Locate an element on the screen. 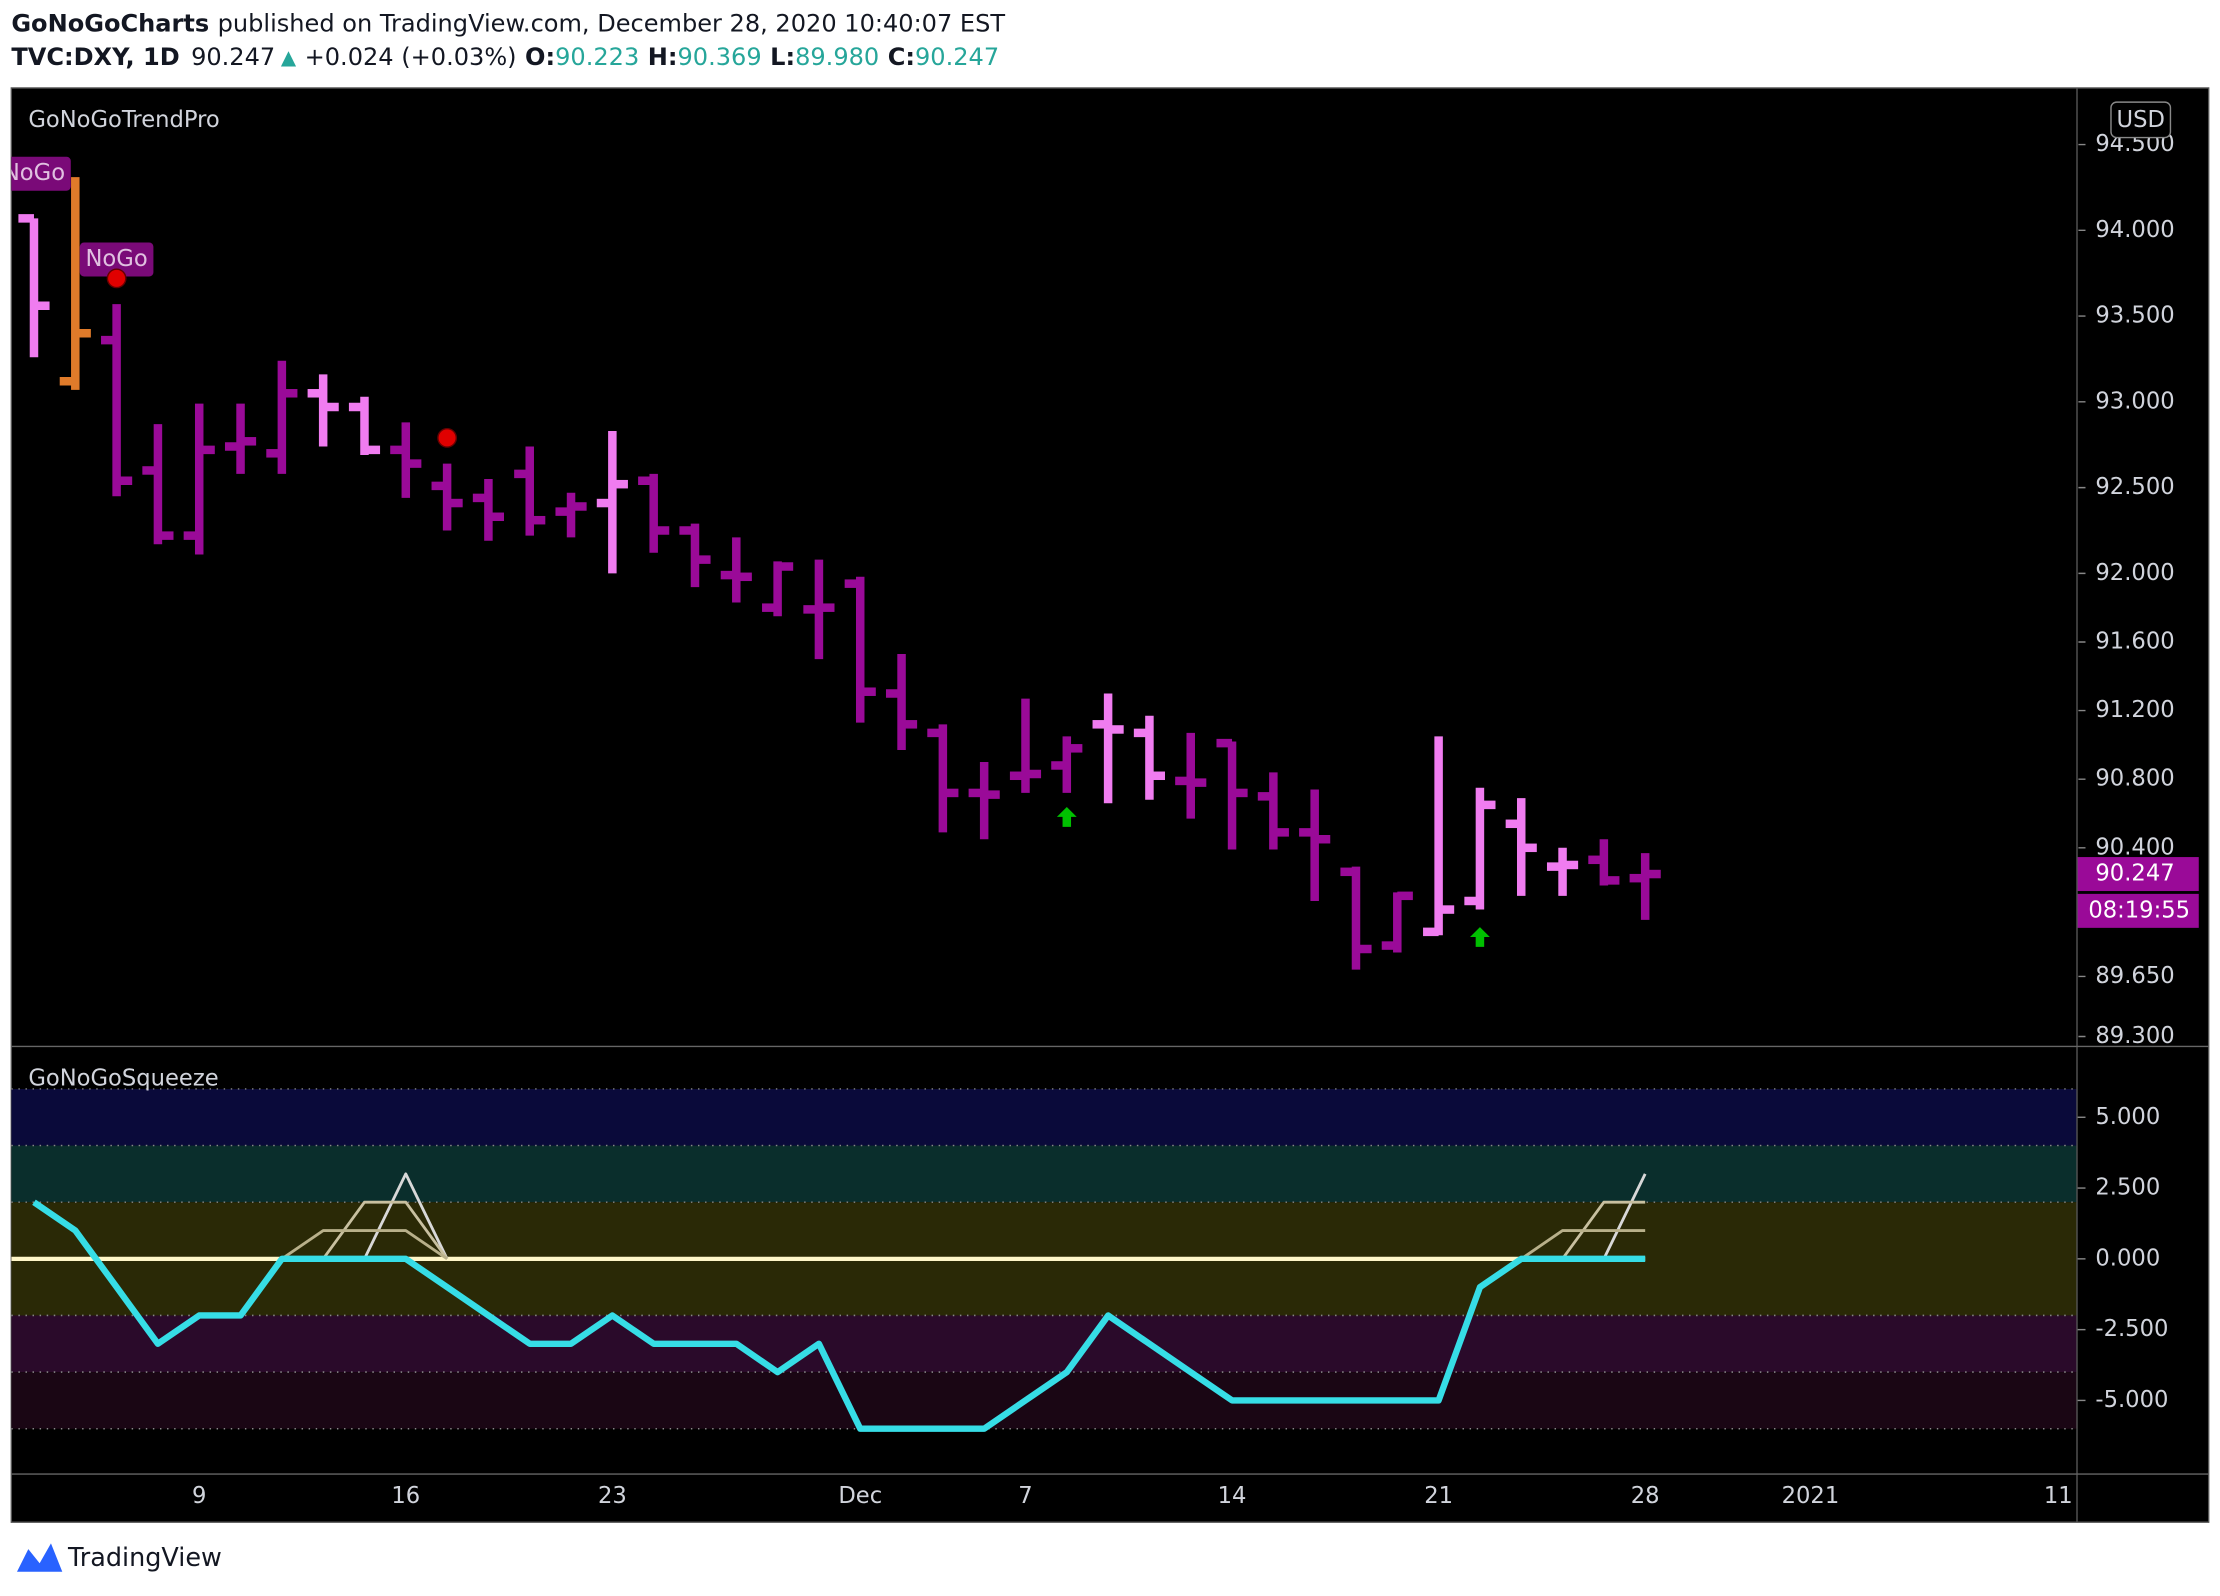 The width and height of the screenshot is (2220, 1596). open-value: 90.223 is located at coordinates (597, 57).